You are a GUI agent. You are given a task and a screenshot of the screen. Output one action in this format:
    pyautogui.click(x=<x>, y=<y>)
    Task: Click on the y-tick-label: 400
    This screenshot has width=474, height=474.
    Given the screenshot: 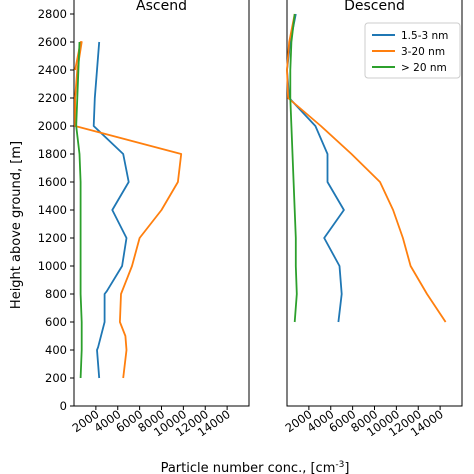 What is the action you would take?
    pyautogui.click(x=56, y=350)
    